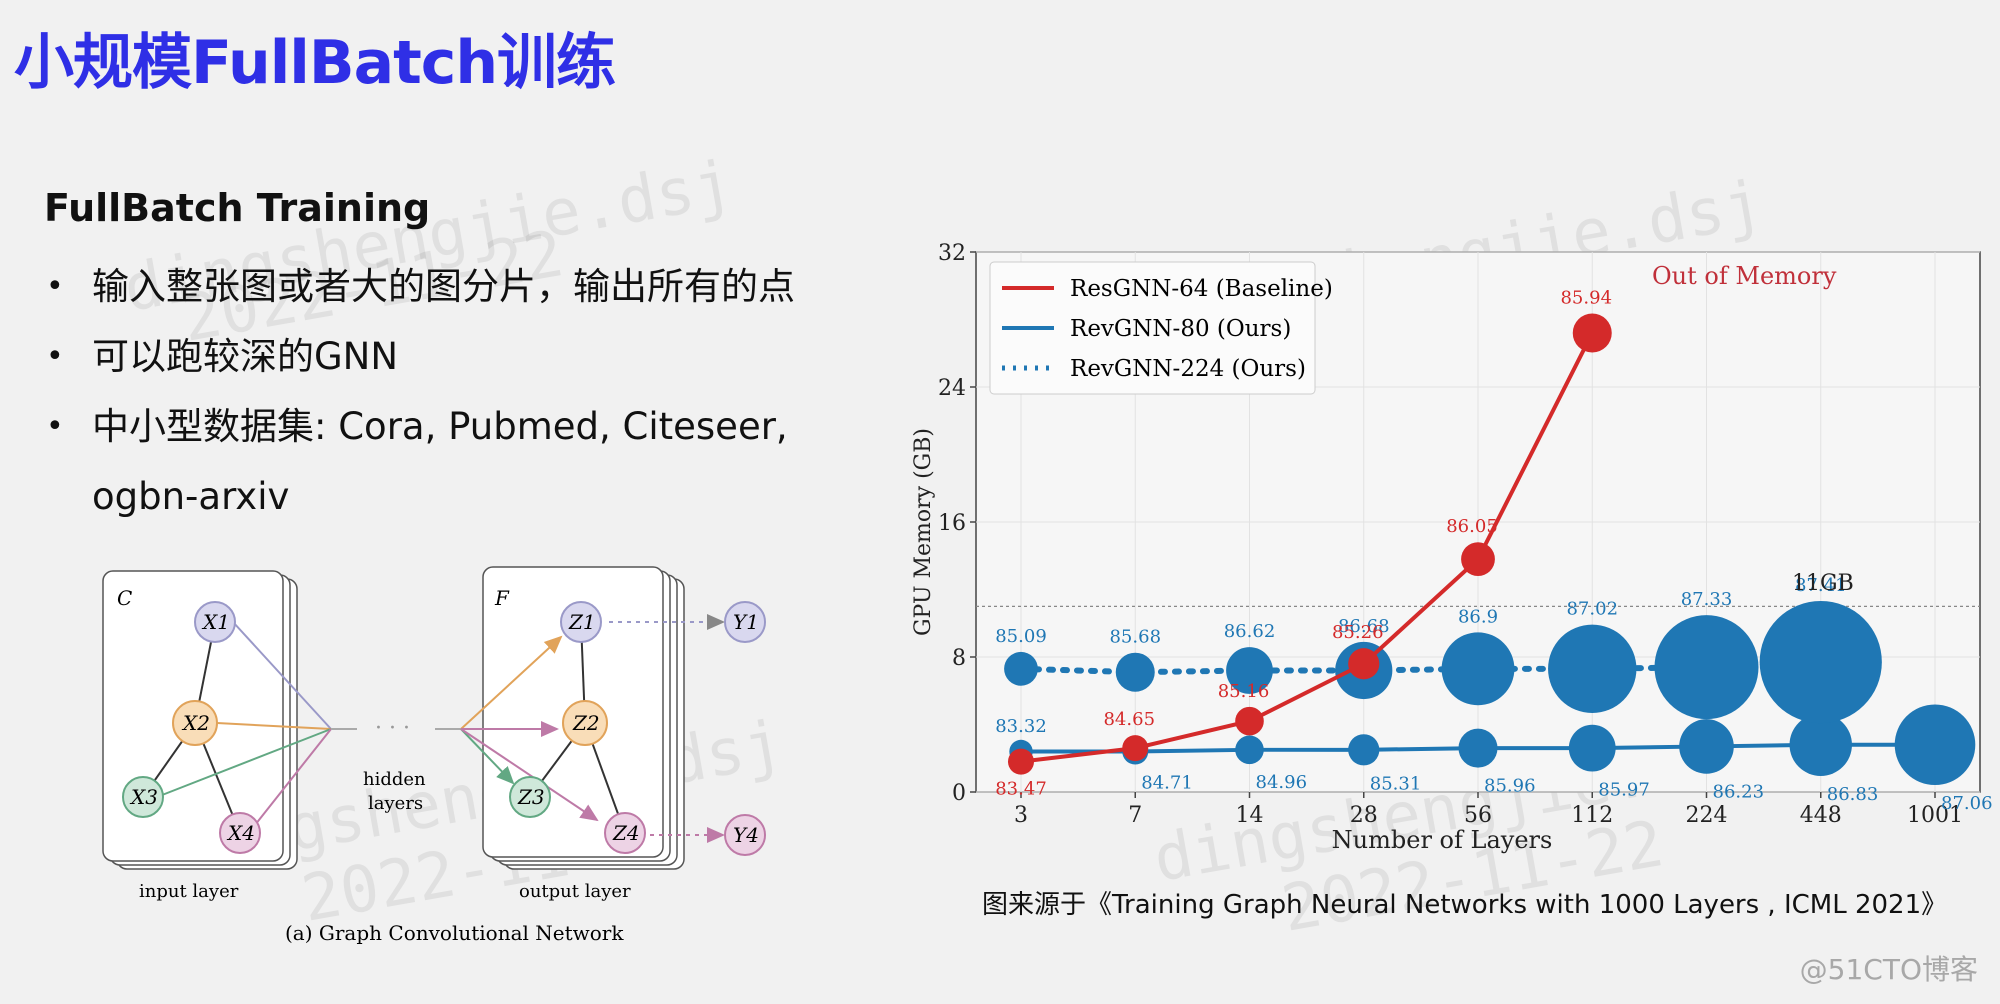 This screenshot has width=2000, height=1004. I want to click on data-label: 87.41, so click(1821, 585).